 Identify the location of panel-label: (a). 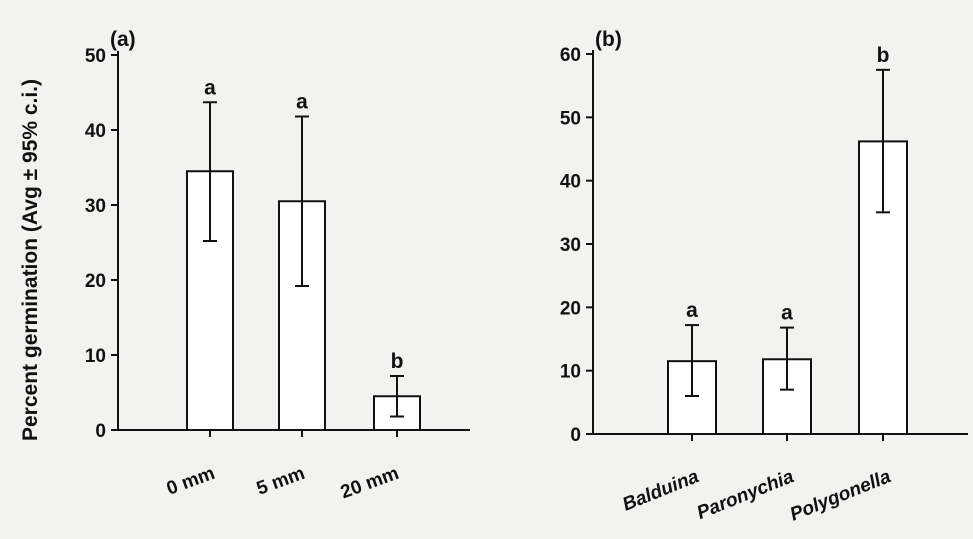
(123, 39).